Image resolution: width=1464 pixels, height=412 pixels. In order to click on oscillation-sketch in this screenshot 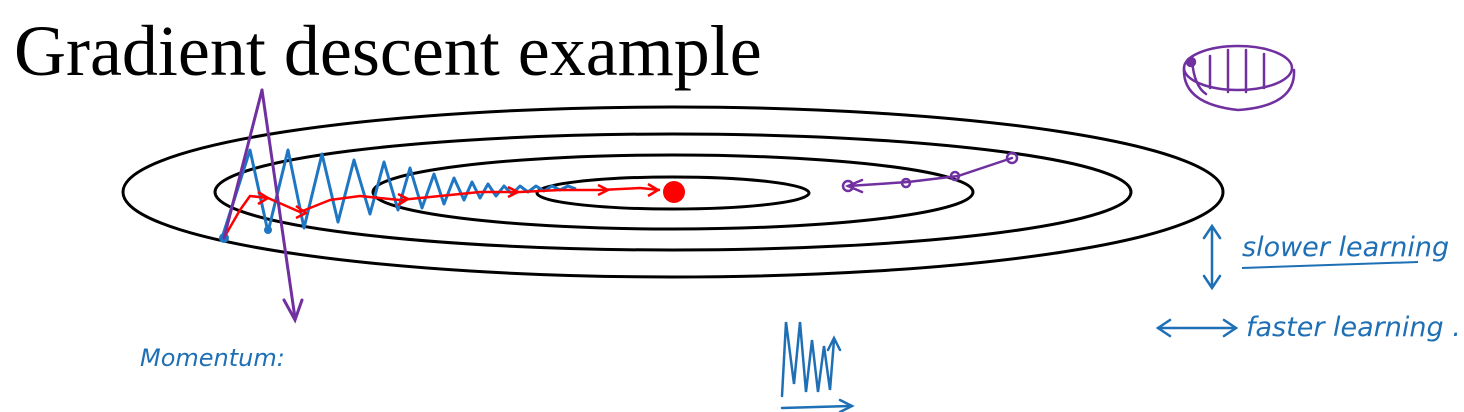, I will do `click(817, 366)`.